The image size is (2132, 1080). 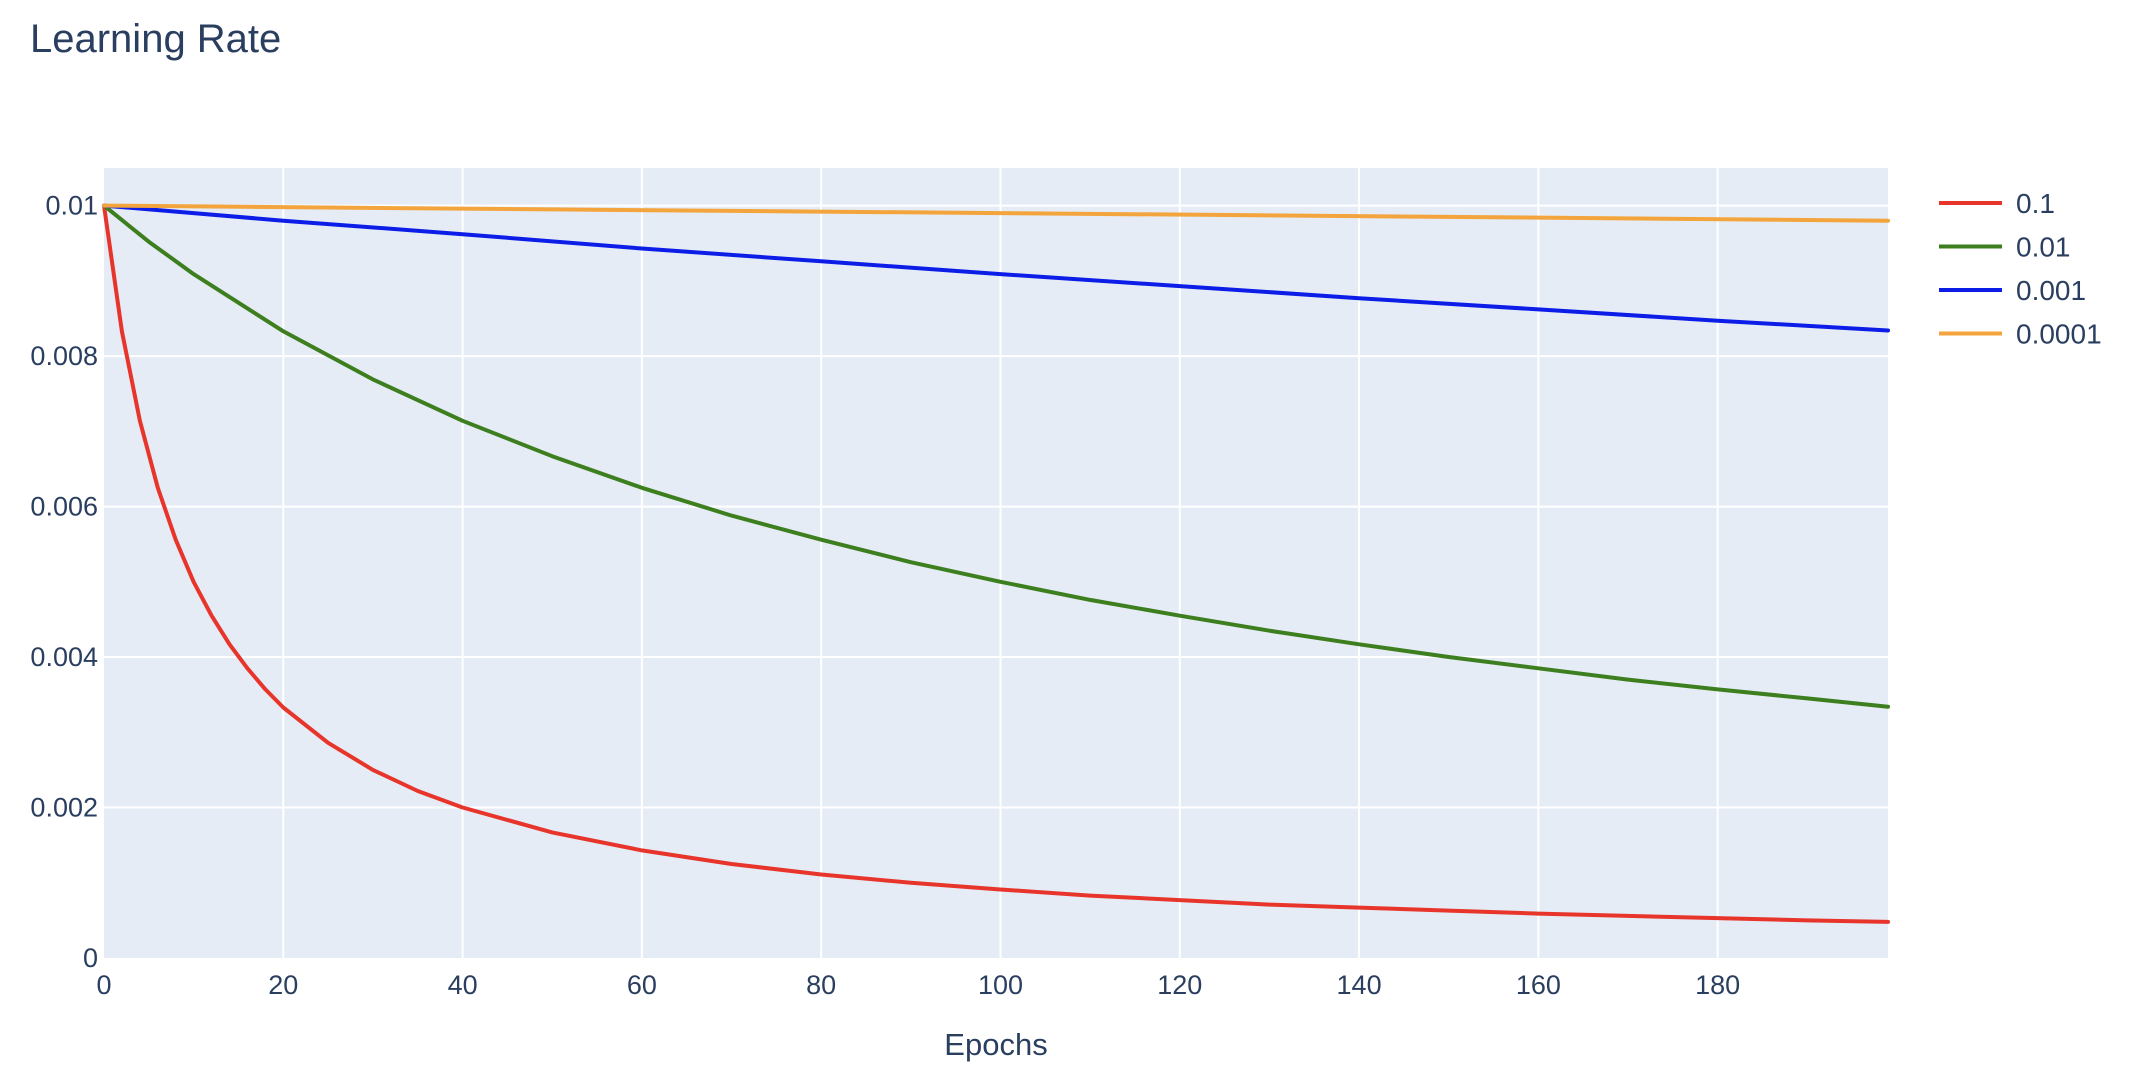 I want to click on y-tick-label: 0.006, so click(x=64, y=507).